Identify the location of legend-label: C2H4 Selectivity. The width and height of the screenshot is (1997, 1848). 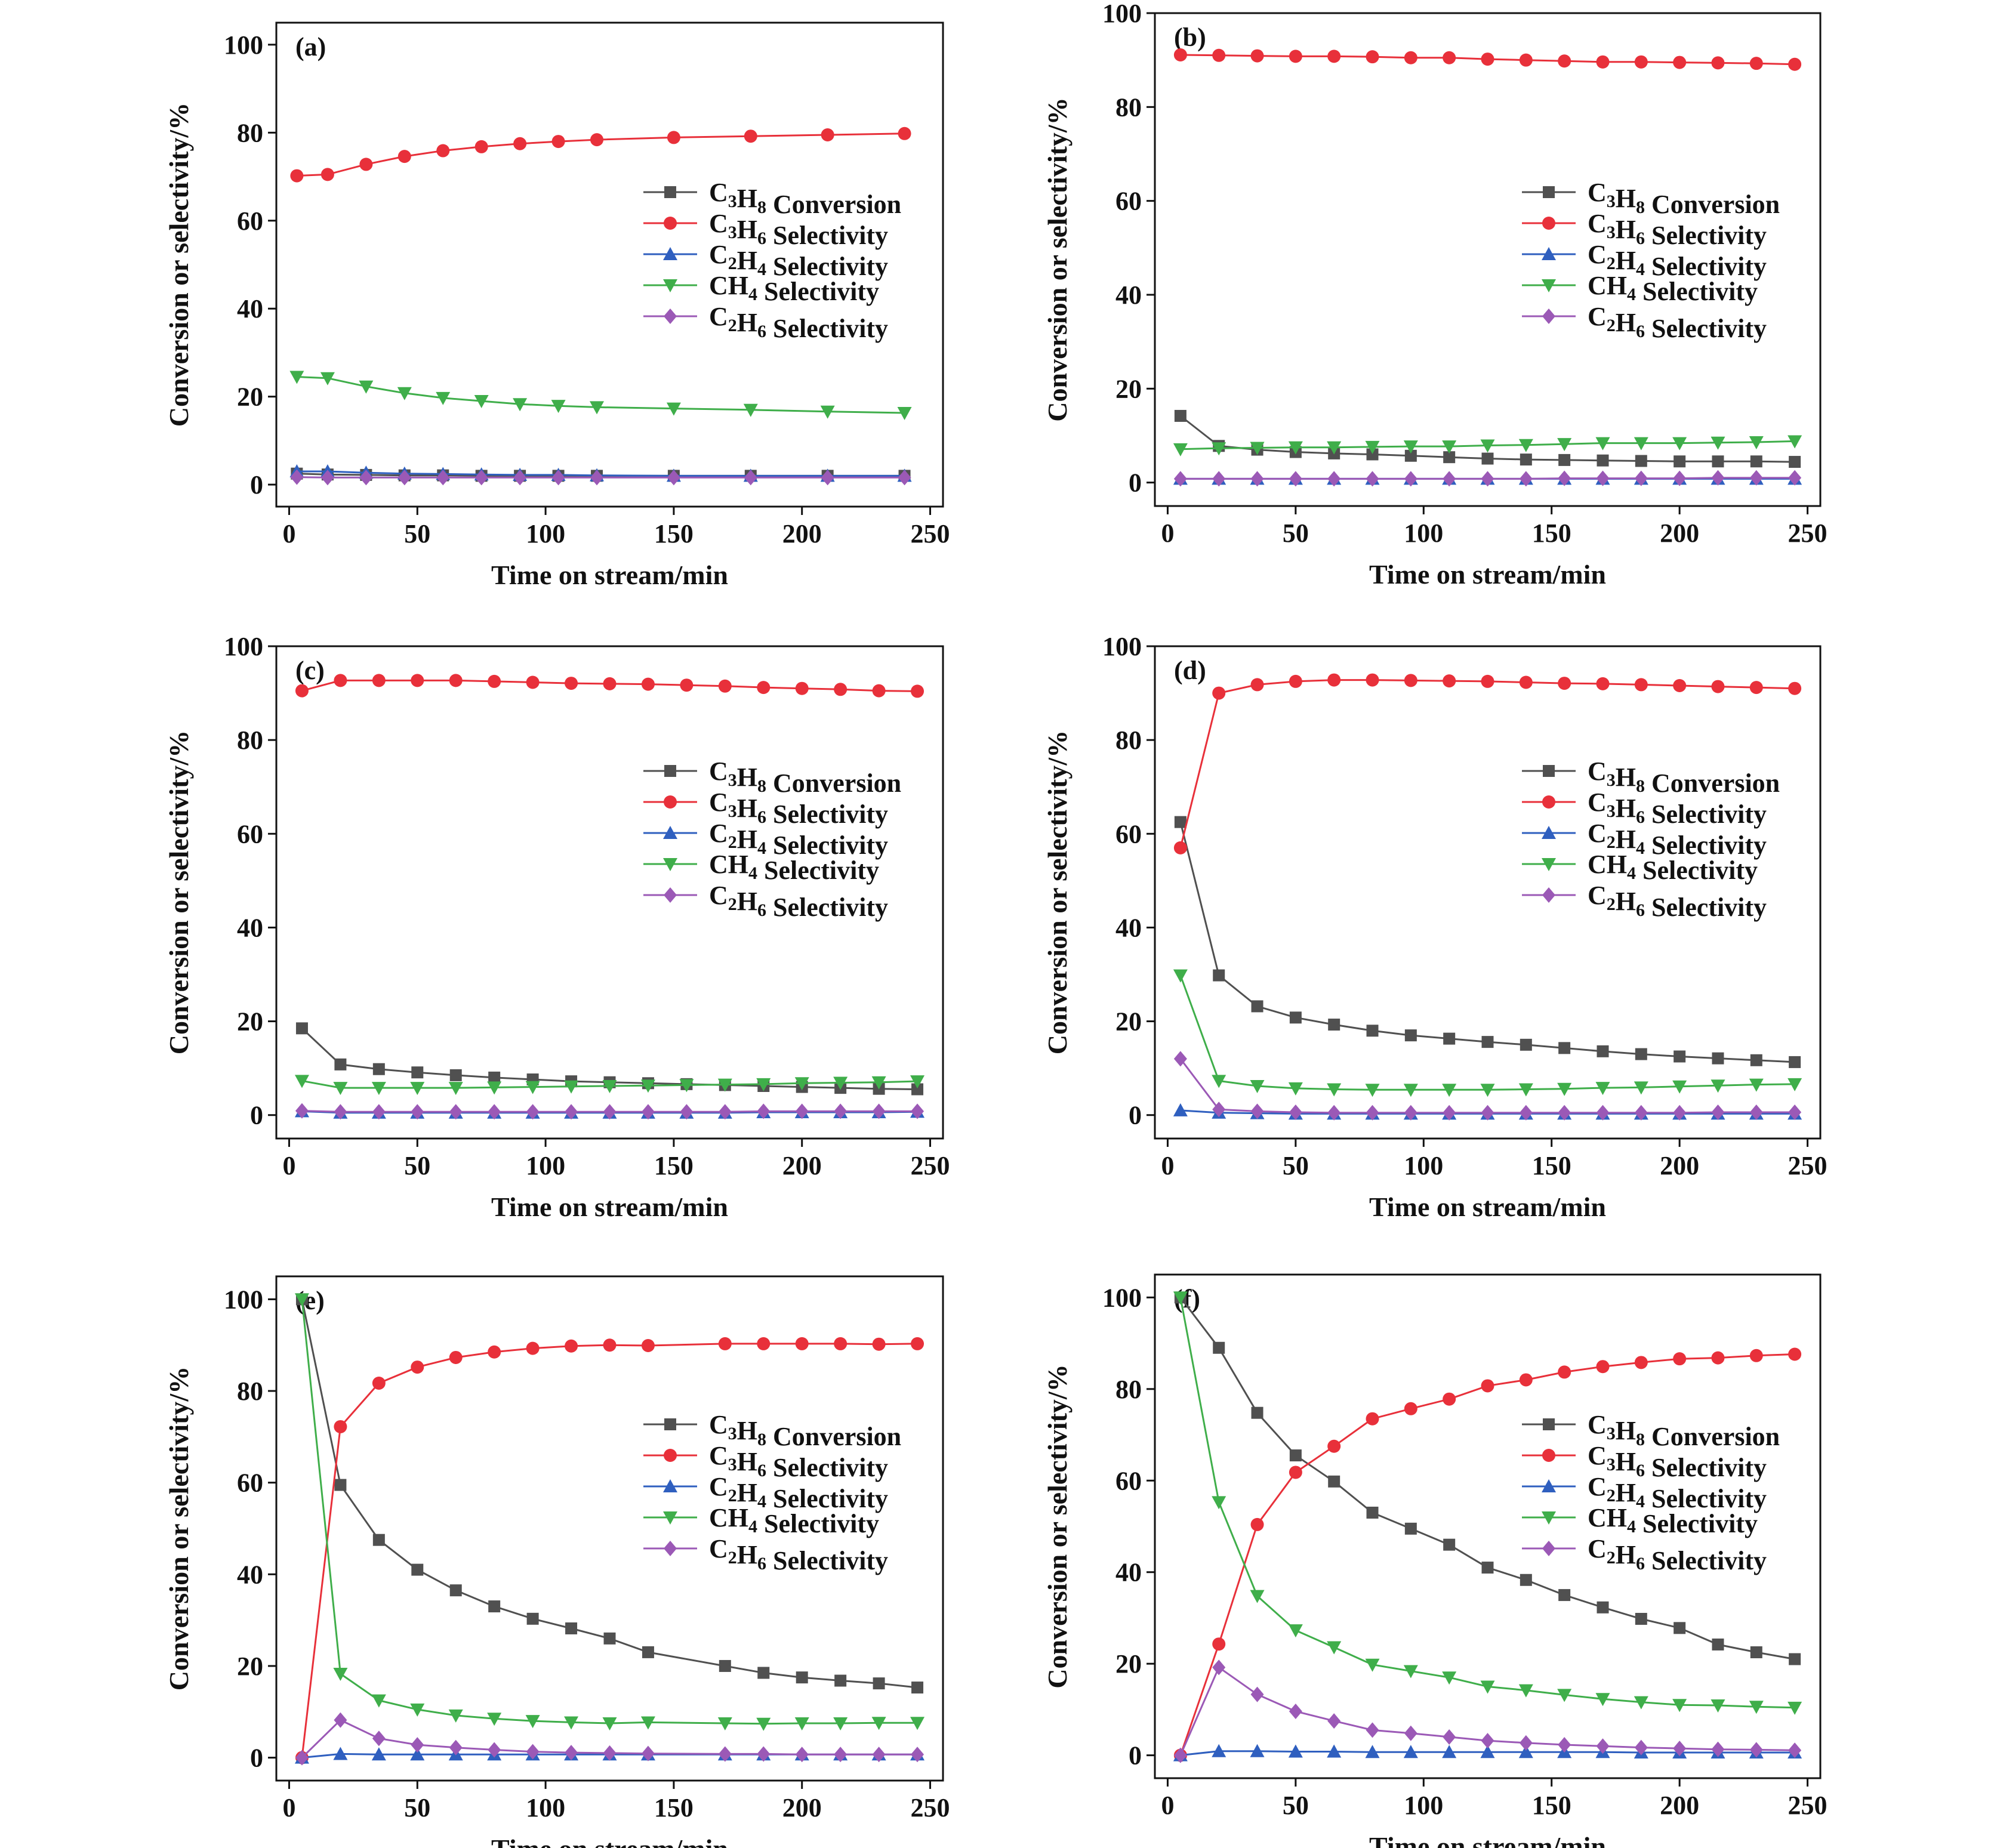
(1677, 1493).